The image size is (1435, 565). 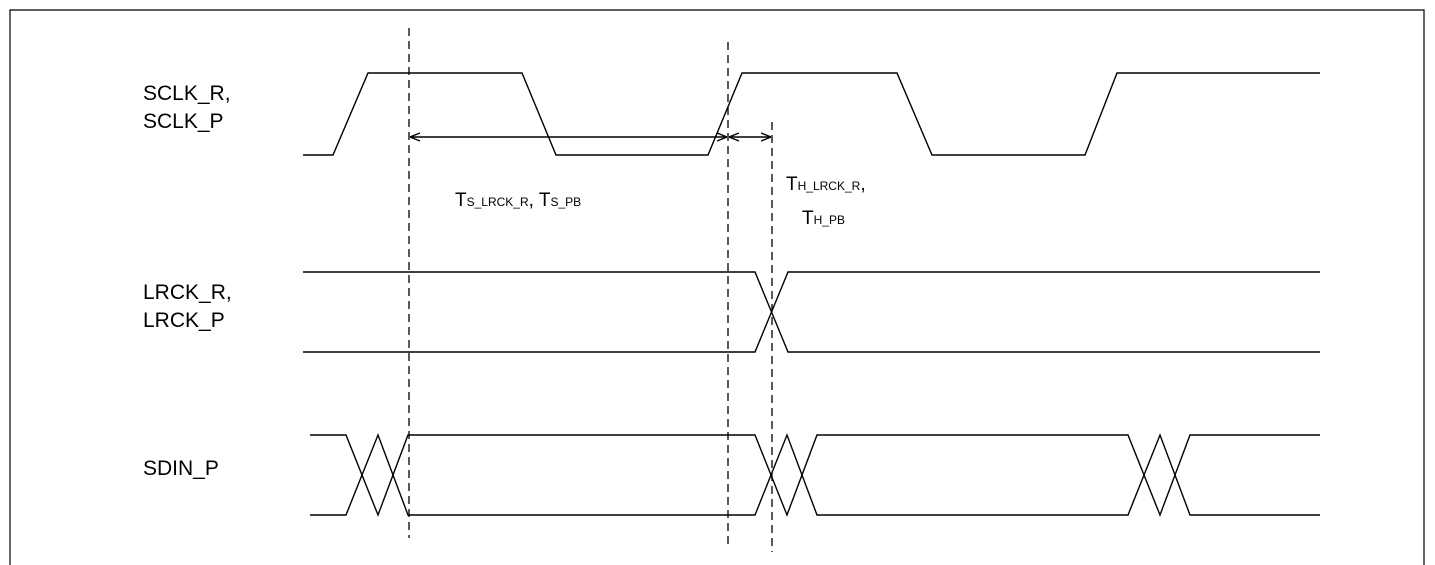 What do you see at coordinates (187, 93) in the screenshot?
I see `sclk-label-line1: SCLK_R,` at bounding box center [187, 93].